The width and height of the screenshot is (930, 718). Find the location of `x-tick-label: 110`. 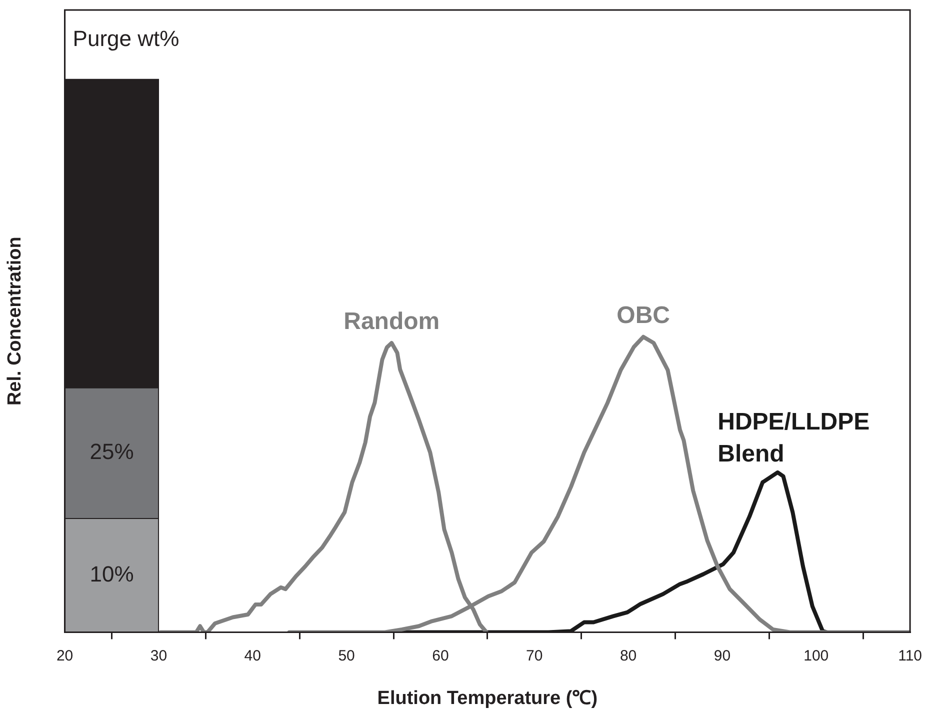

x-tick-label: 110 is located at coordinates (910, 655).